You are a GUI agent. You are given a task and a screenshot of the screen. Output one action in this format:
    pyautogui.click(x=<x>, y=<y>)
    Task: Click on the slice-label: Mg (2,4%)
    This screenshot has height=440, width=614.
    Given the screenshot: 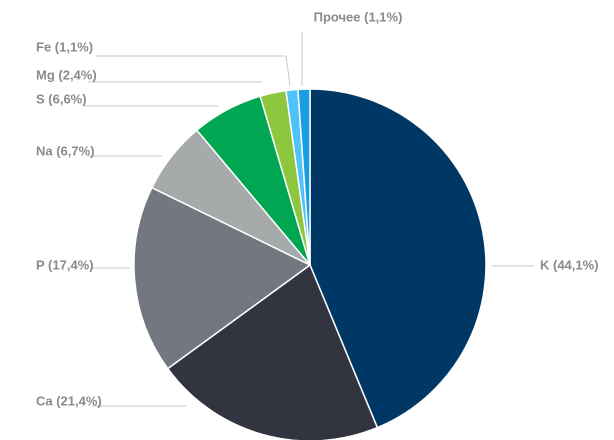 What is the action you would take?
    pyautogui.click(x=66, y=74)
    